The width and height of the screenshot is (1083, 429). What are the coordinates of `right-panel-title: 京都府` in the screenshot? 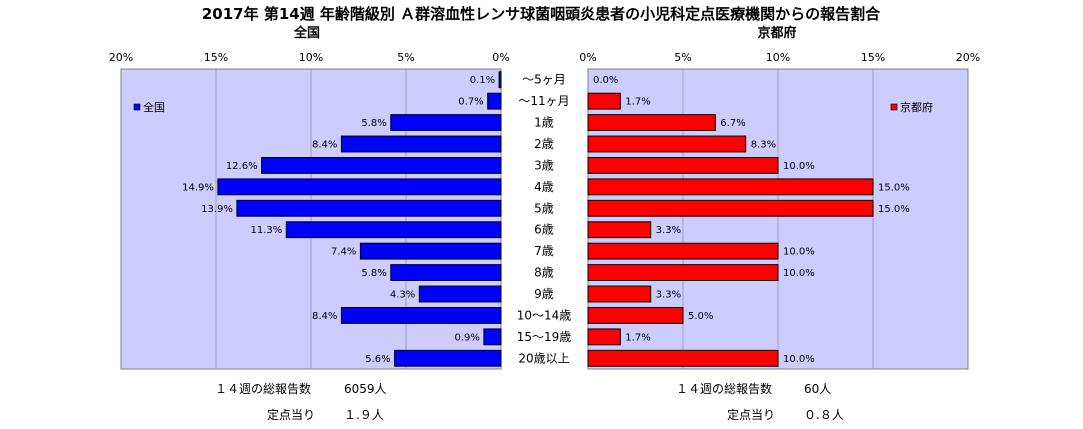 It's located at (776, 33).